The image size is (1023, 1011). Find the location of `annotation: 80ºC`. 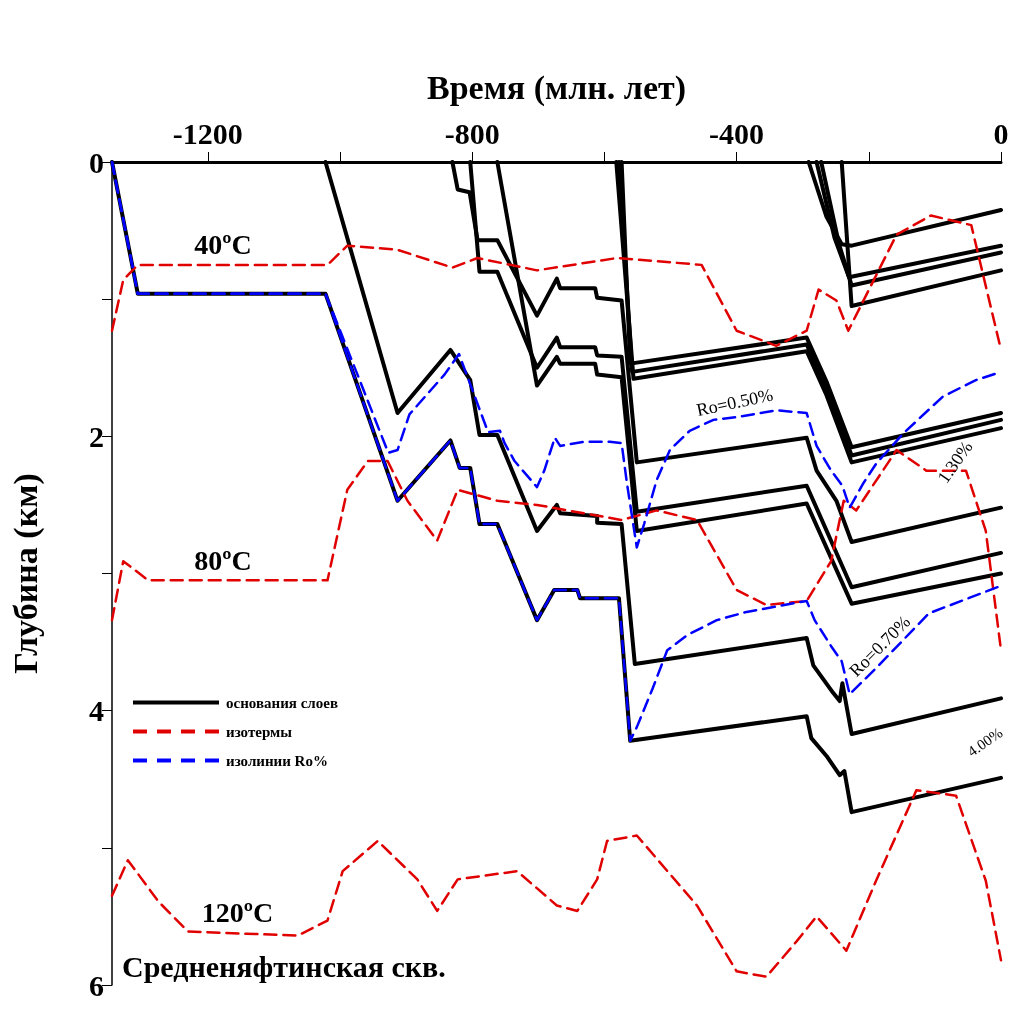

annotation: 80ºC is located at coordinates (223, 560).